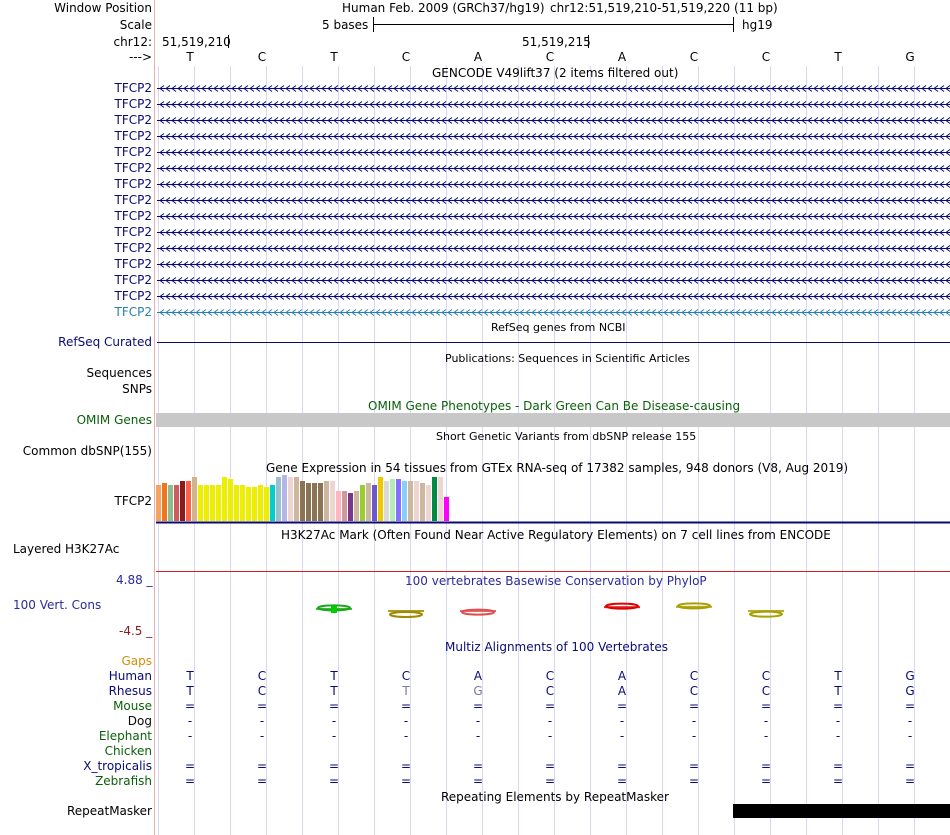 The image size is (950, 835). I want to click on window-position-label: Window Position, so click(103, 8).